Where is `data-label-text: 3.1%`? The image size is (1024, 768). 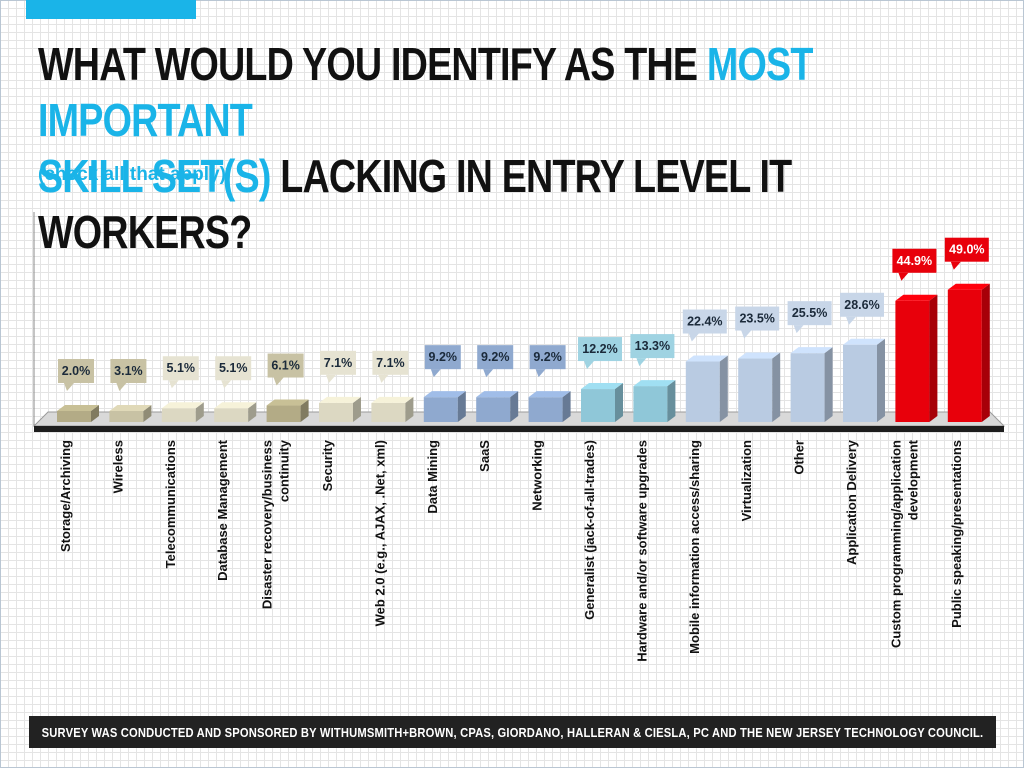
data-label-text: 3.1% is located at coordinates (128, 371).